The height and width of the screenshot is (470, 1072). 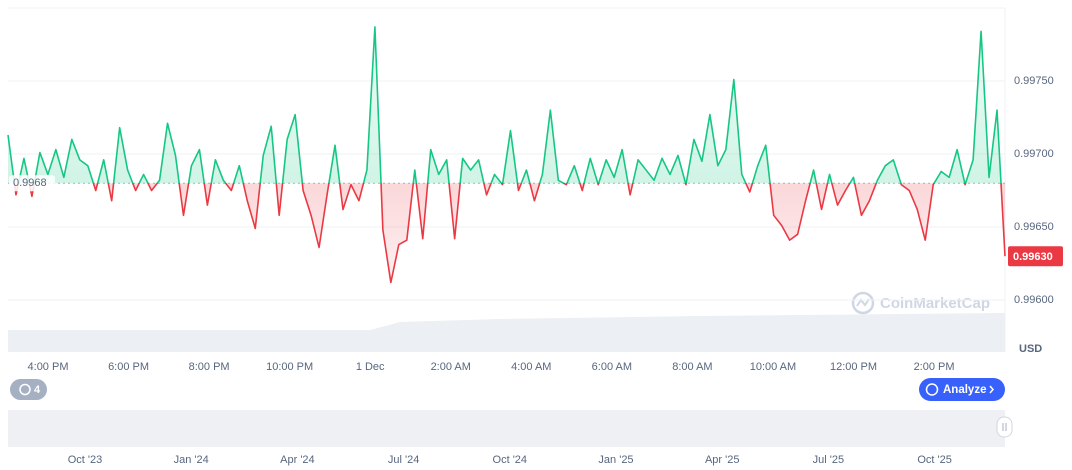 I want to click on badge-count: 4, so click(x=37, y=390).